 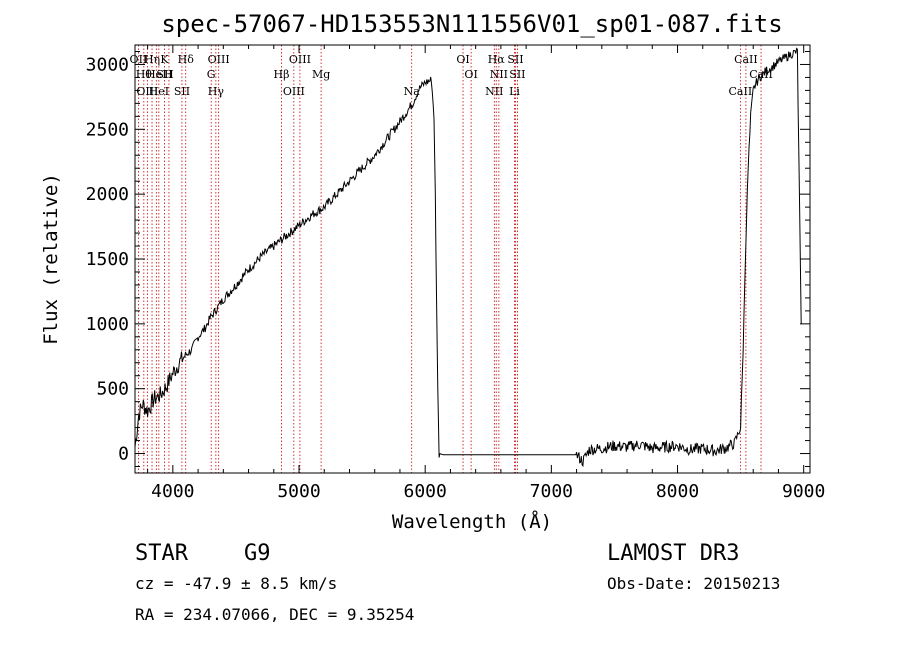 I want to click on line-label: Hη, so click(x=152, y=59).